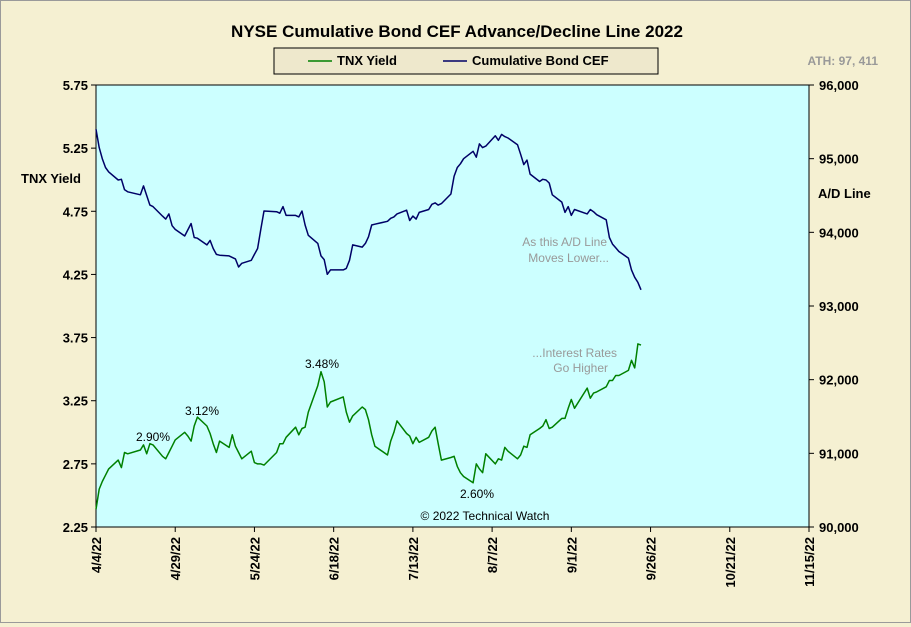 The image size is (911, 627). Describe the element at coordinates (730, 562) in the screenshot. I see `x-tick-label: 10/21/22` at that location.